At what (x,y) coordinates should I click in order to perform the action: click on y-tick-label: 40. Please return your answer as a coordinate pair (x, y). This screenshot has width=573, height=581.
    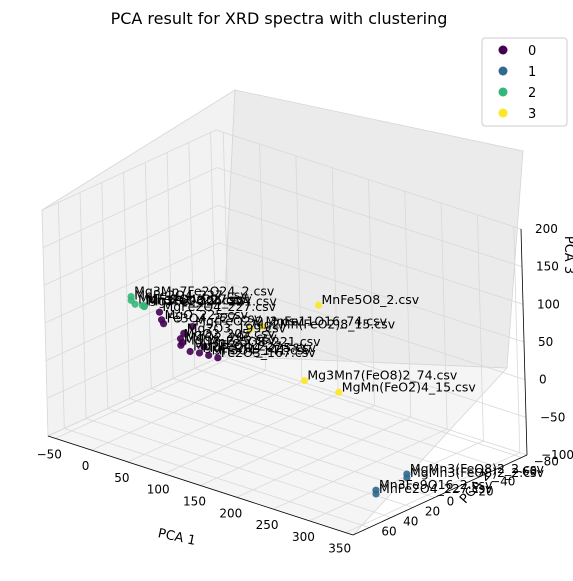
    Looking at the image, I should click on (410, 522).